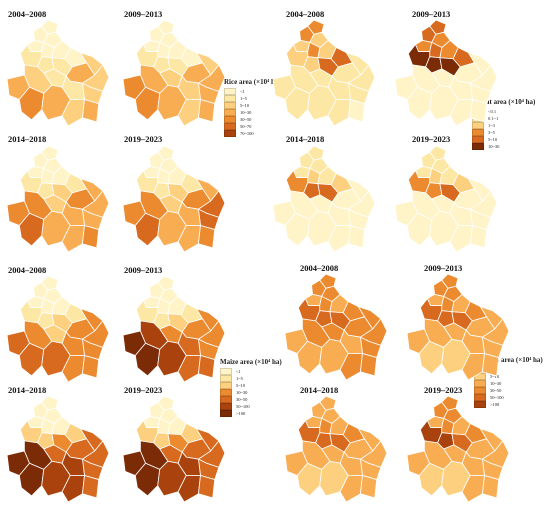 The height and width of the screenshot is (509, 550). Describe the element at coordinates (495, 404) in the screenshot. I see `soybean-legend-label: >100` at that location.